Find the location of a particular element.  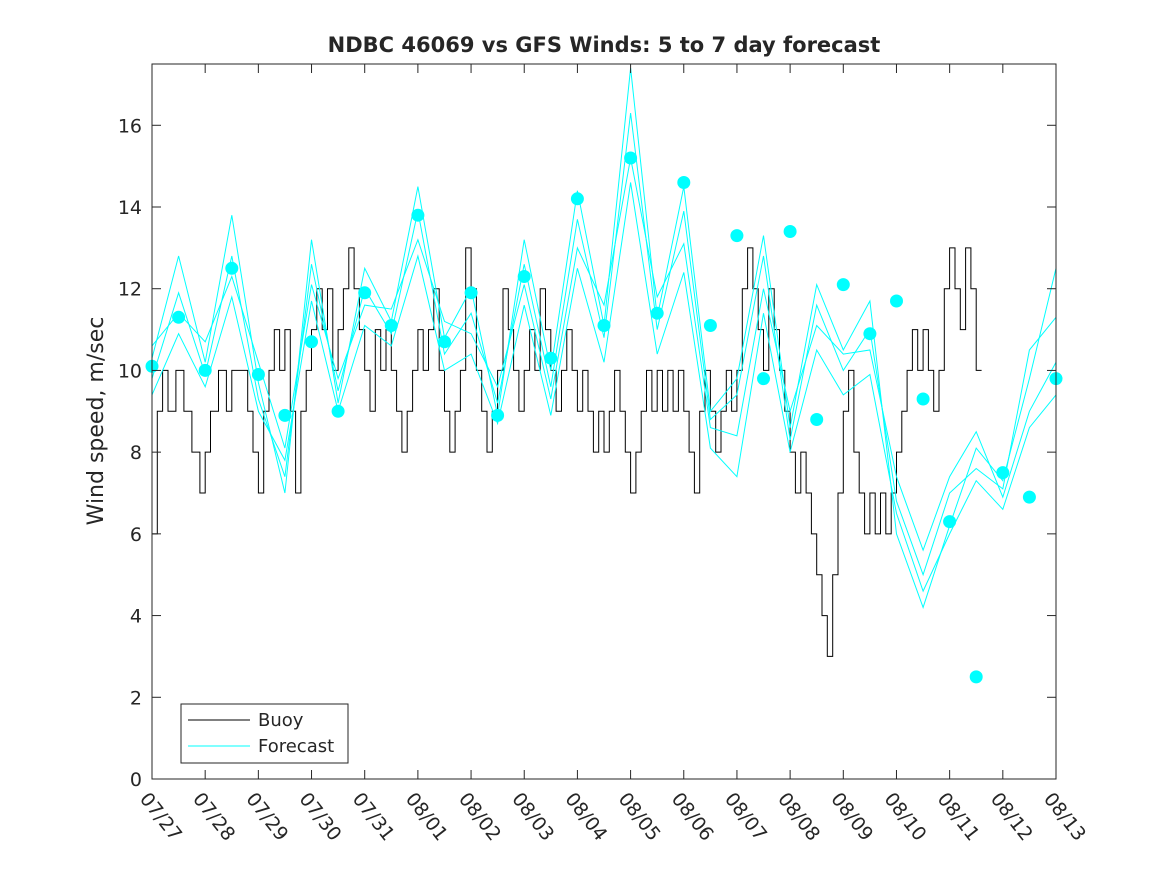

x-tick-label: 08/05 is located at coordinates (639, 817).